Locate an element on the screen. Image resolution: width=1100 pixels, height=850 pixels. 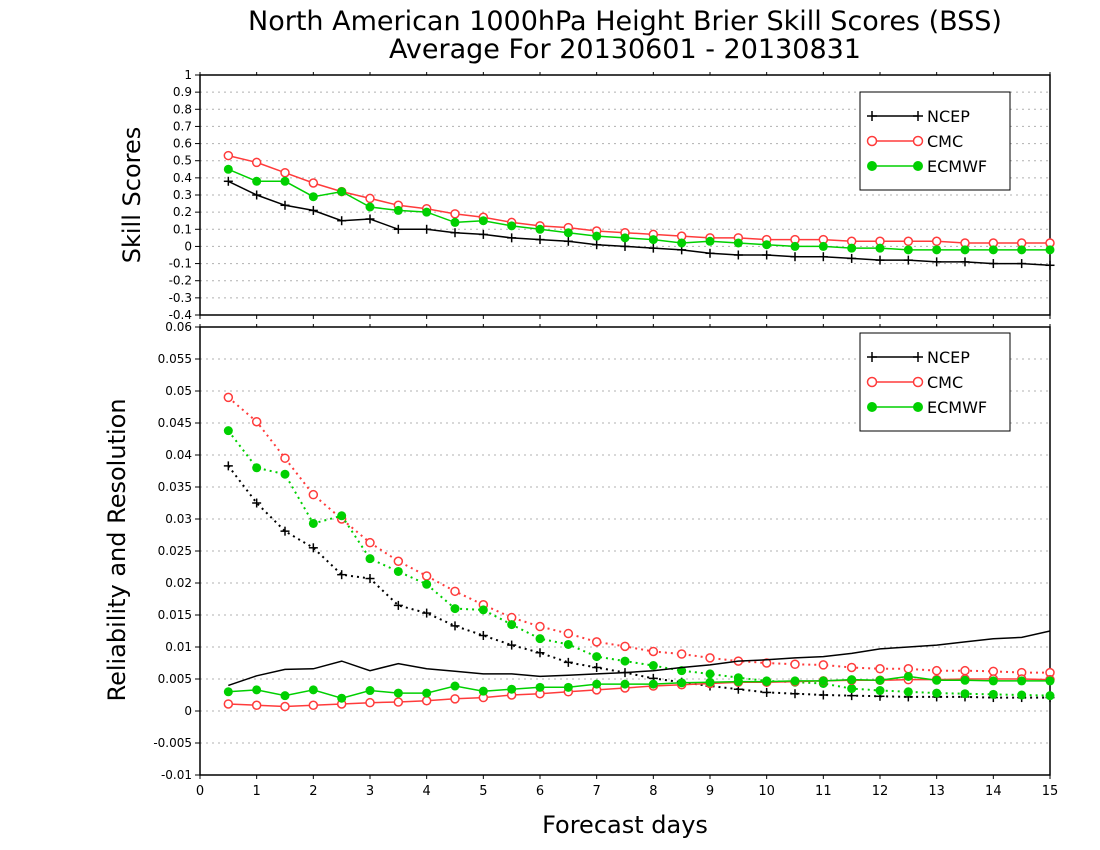
x-tick-label: 10 is located at coordinates (766, 791).